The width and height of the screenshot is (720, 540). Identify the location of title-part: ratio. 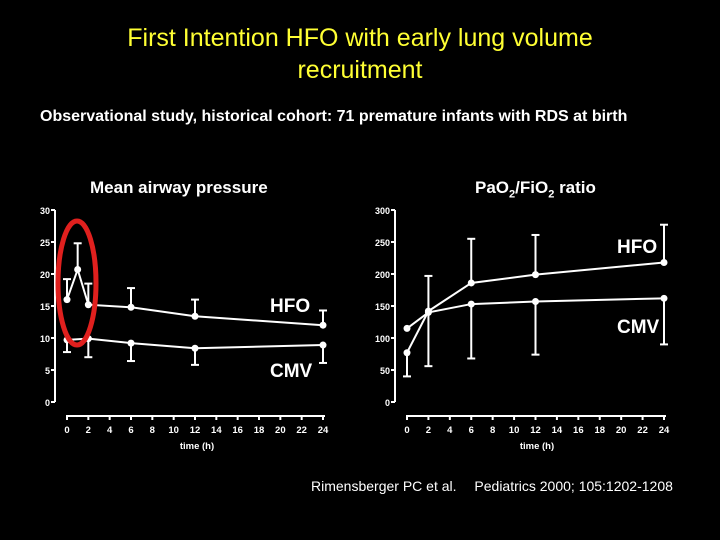
(575, 187).